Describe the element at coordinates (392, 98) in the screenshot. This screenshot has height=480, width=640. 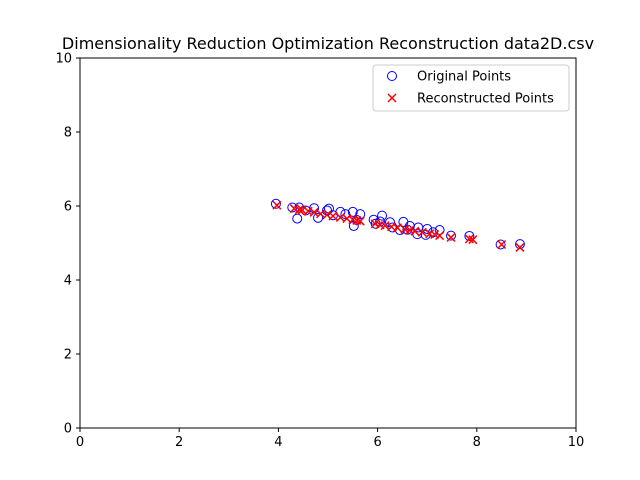
I see `legend-reconstructed-marker` at that location.